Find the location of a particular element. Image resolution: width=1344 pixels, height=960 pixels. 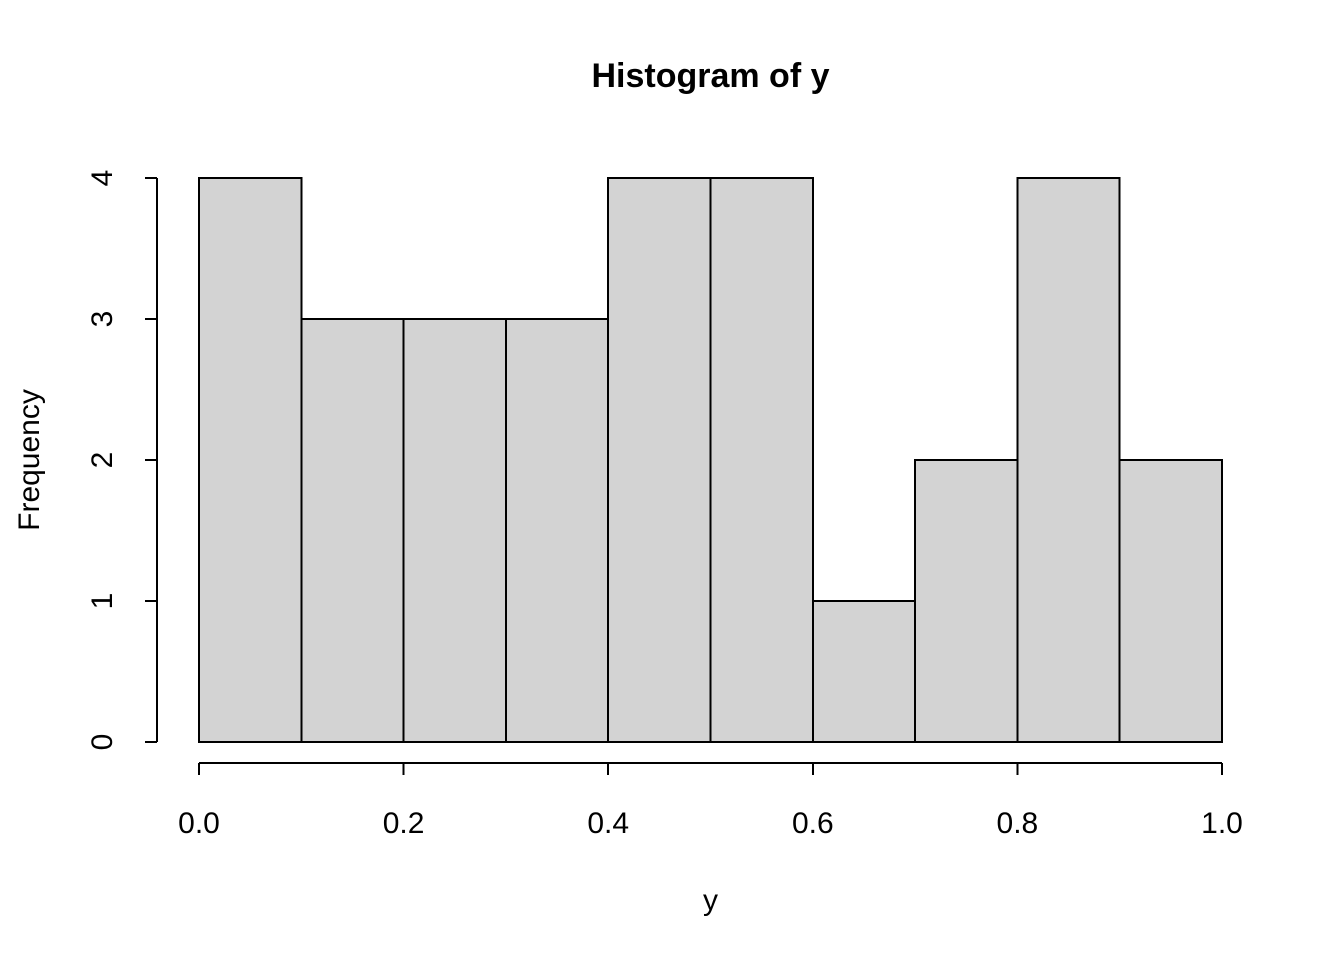

x-tick-label: 0.8 is located at coordinates (1018, 823).